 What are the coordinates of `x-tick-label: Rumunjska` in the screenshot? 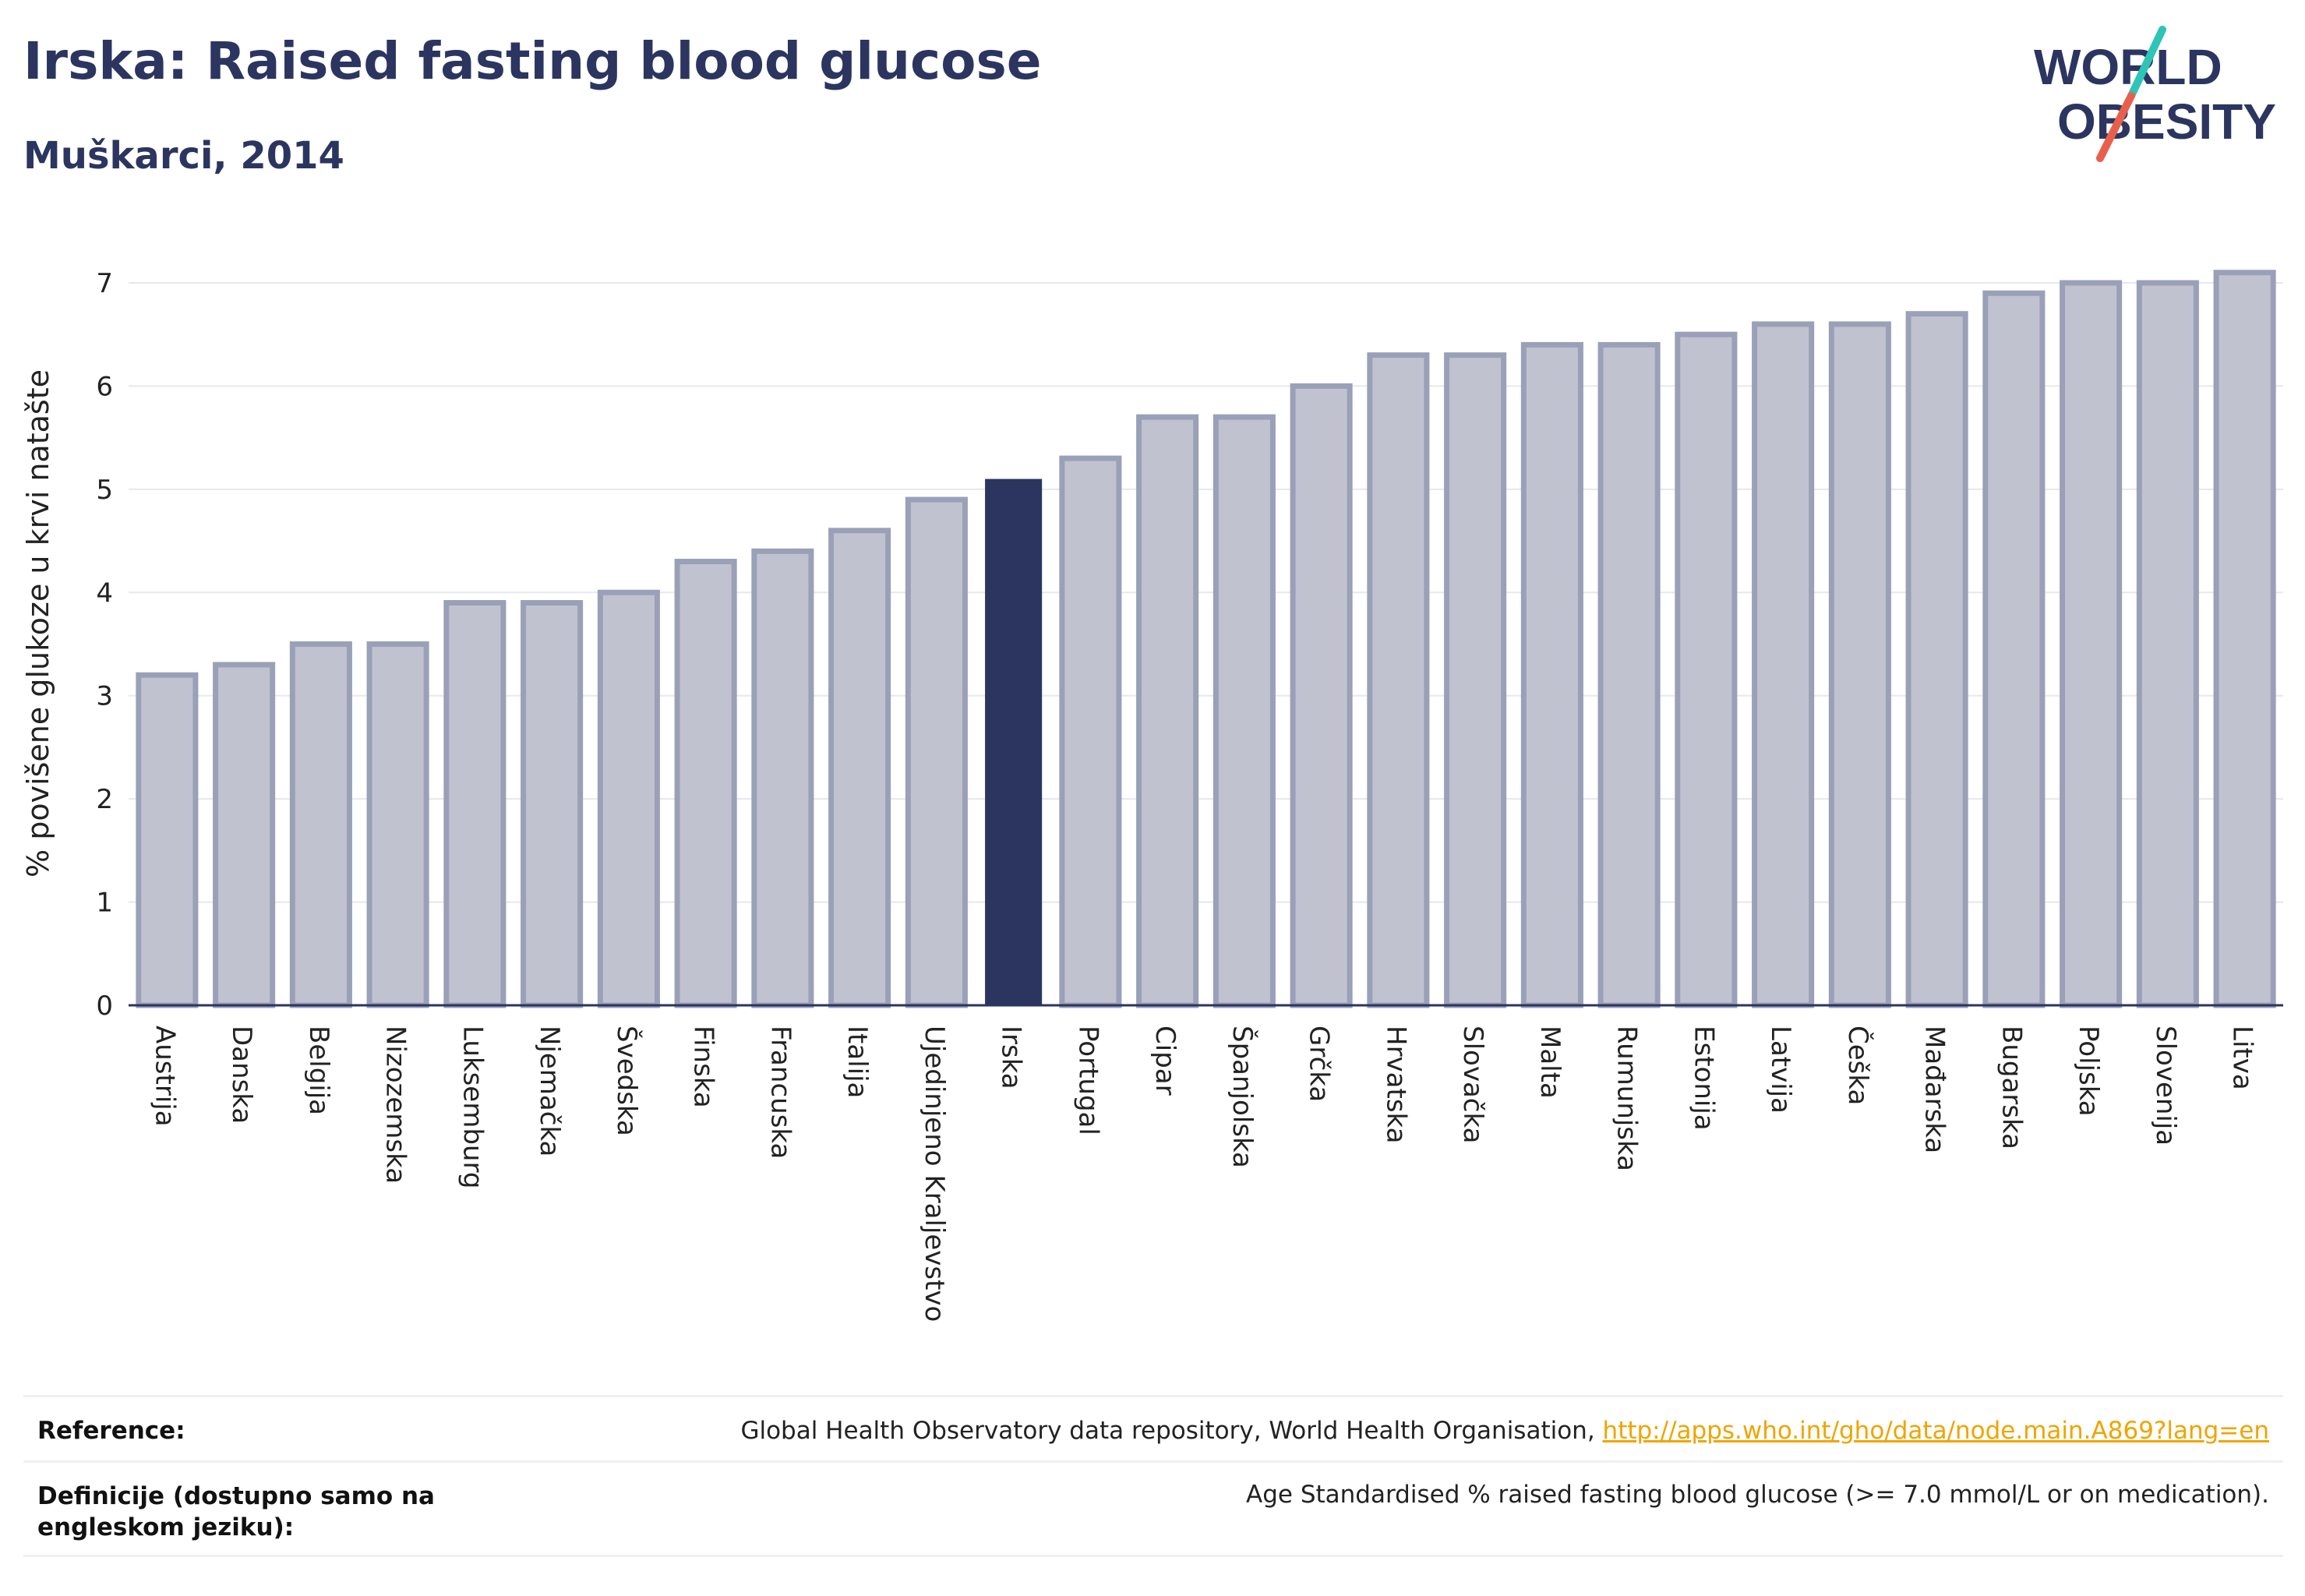 It's located at (1627, 1098).